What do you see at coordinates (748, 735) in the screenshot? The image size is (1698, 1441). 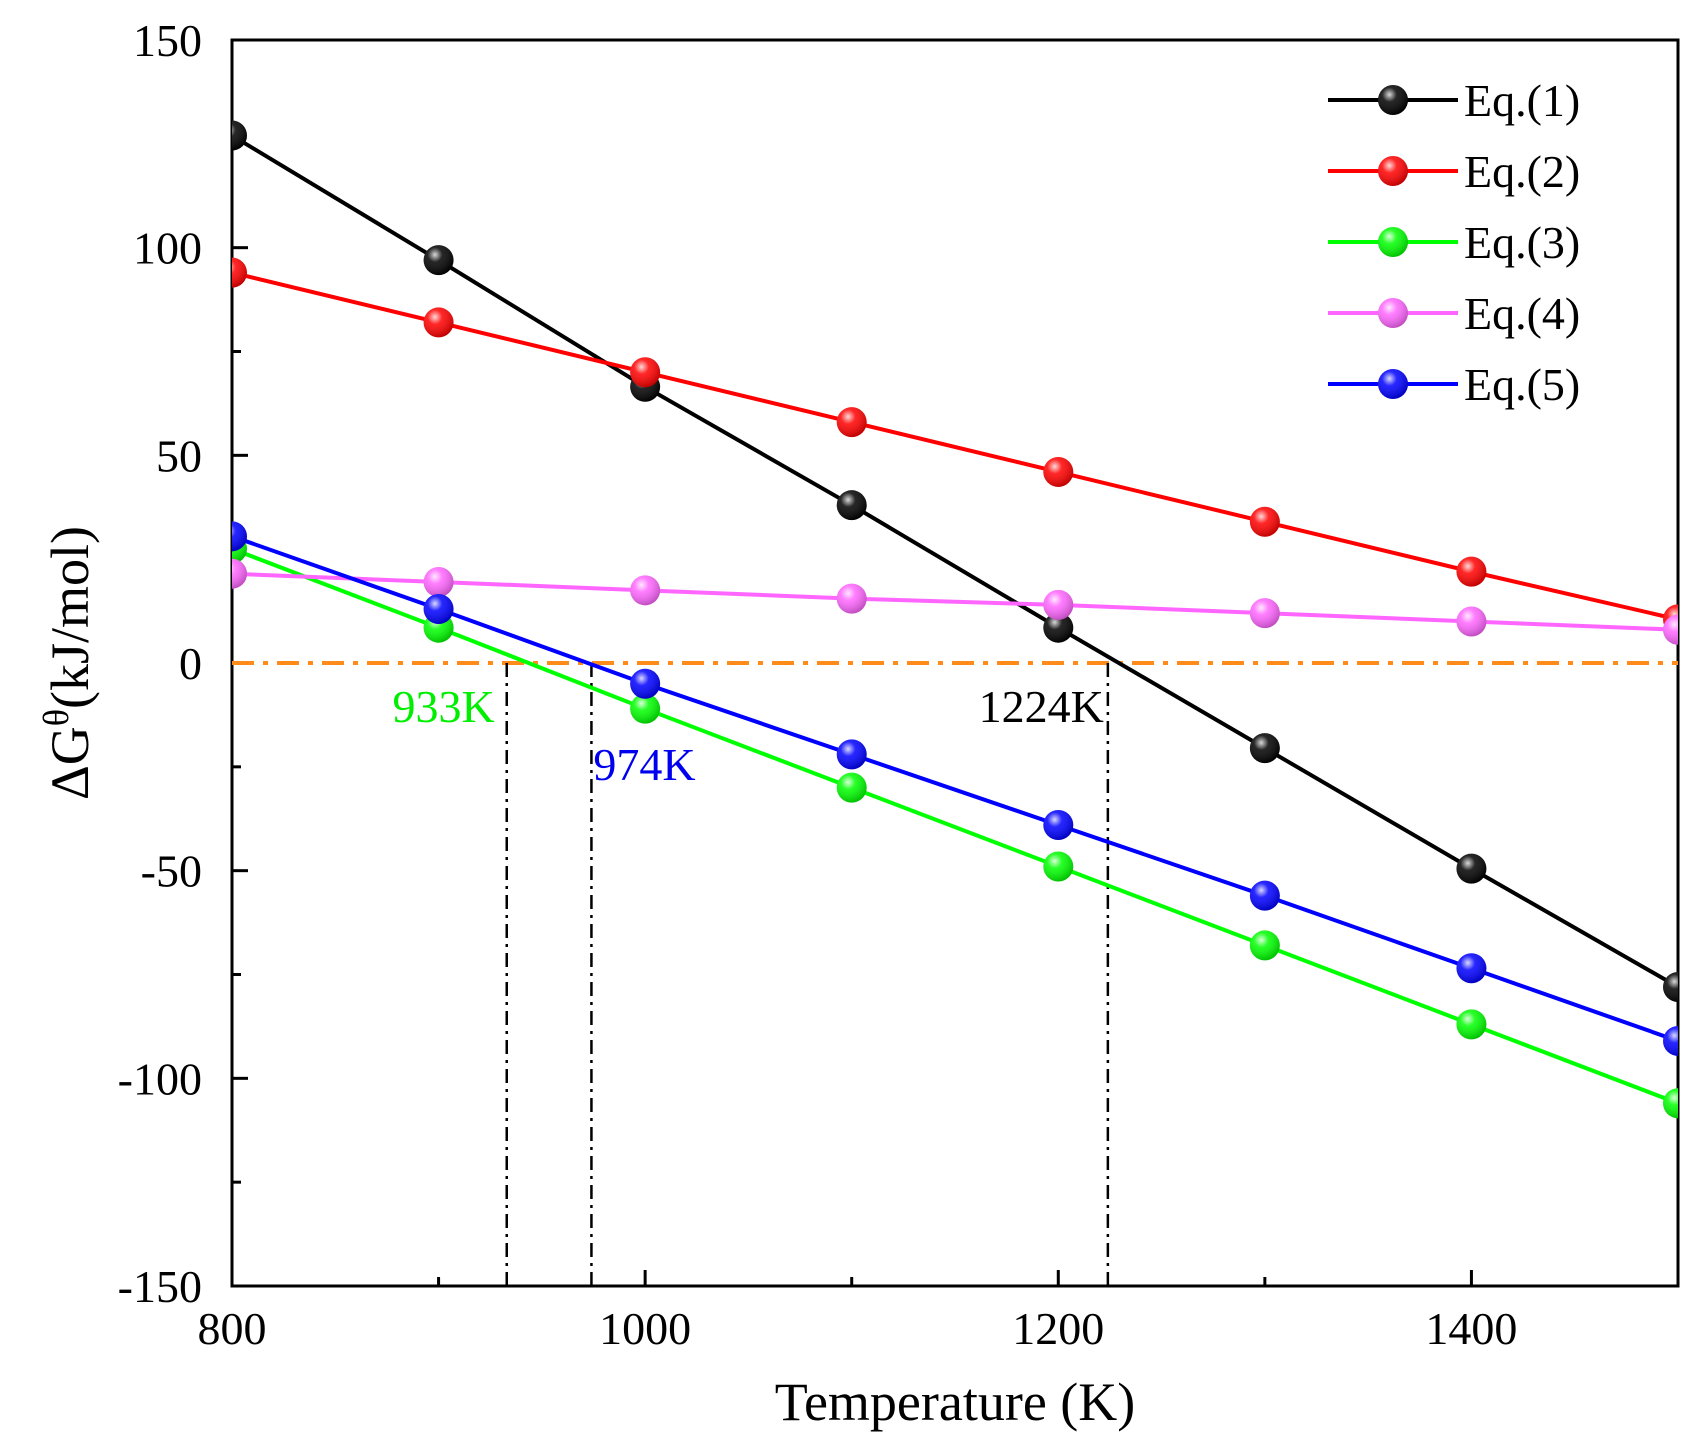 I see `crossing-annotations: 933K 974K 1224K` at bounding box center [748, 735].